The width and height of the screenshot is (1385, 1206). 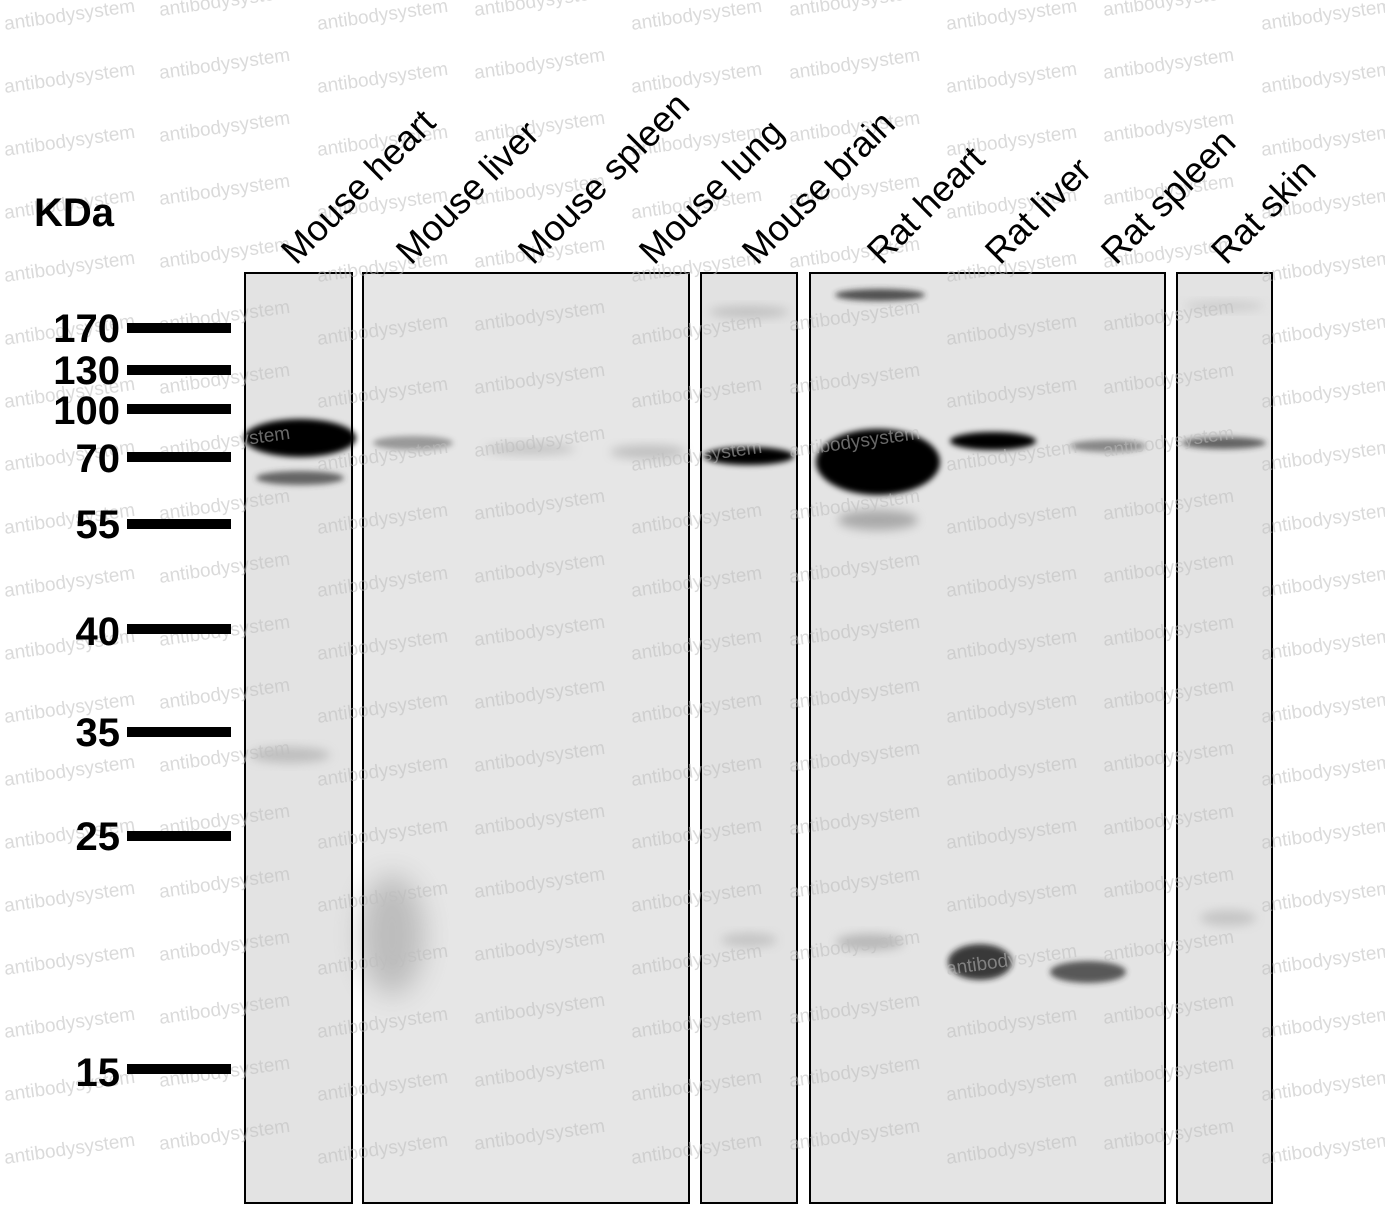 I want to click on band-mouse-liver, so click(x=413, y=443).